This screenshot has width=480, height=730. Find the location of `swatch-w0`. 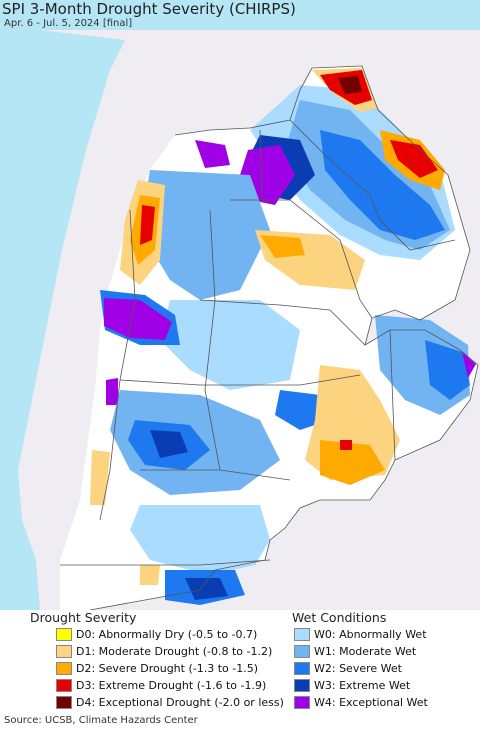

swatch-w0 is located at coordinates (302, 634).